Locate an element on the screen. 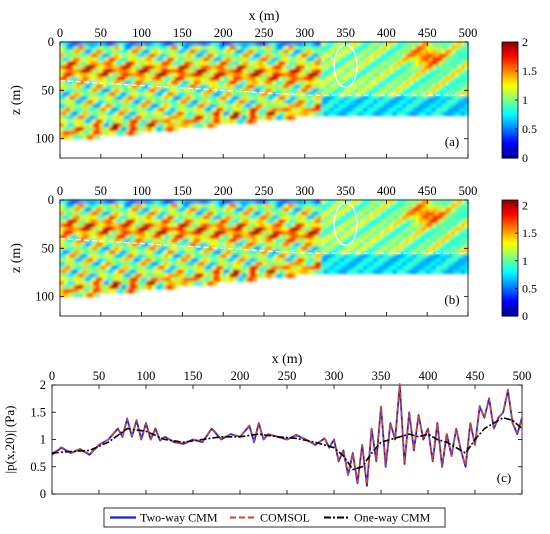  panel-label: (a) is located at coordinates (452, 141).